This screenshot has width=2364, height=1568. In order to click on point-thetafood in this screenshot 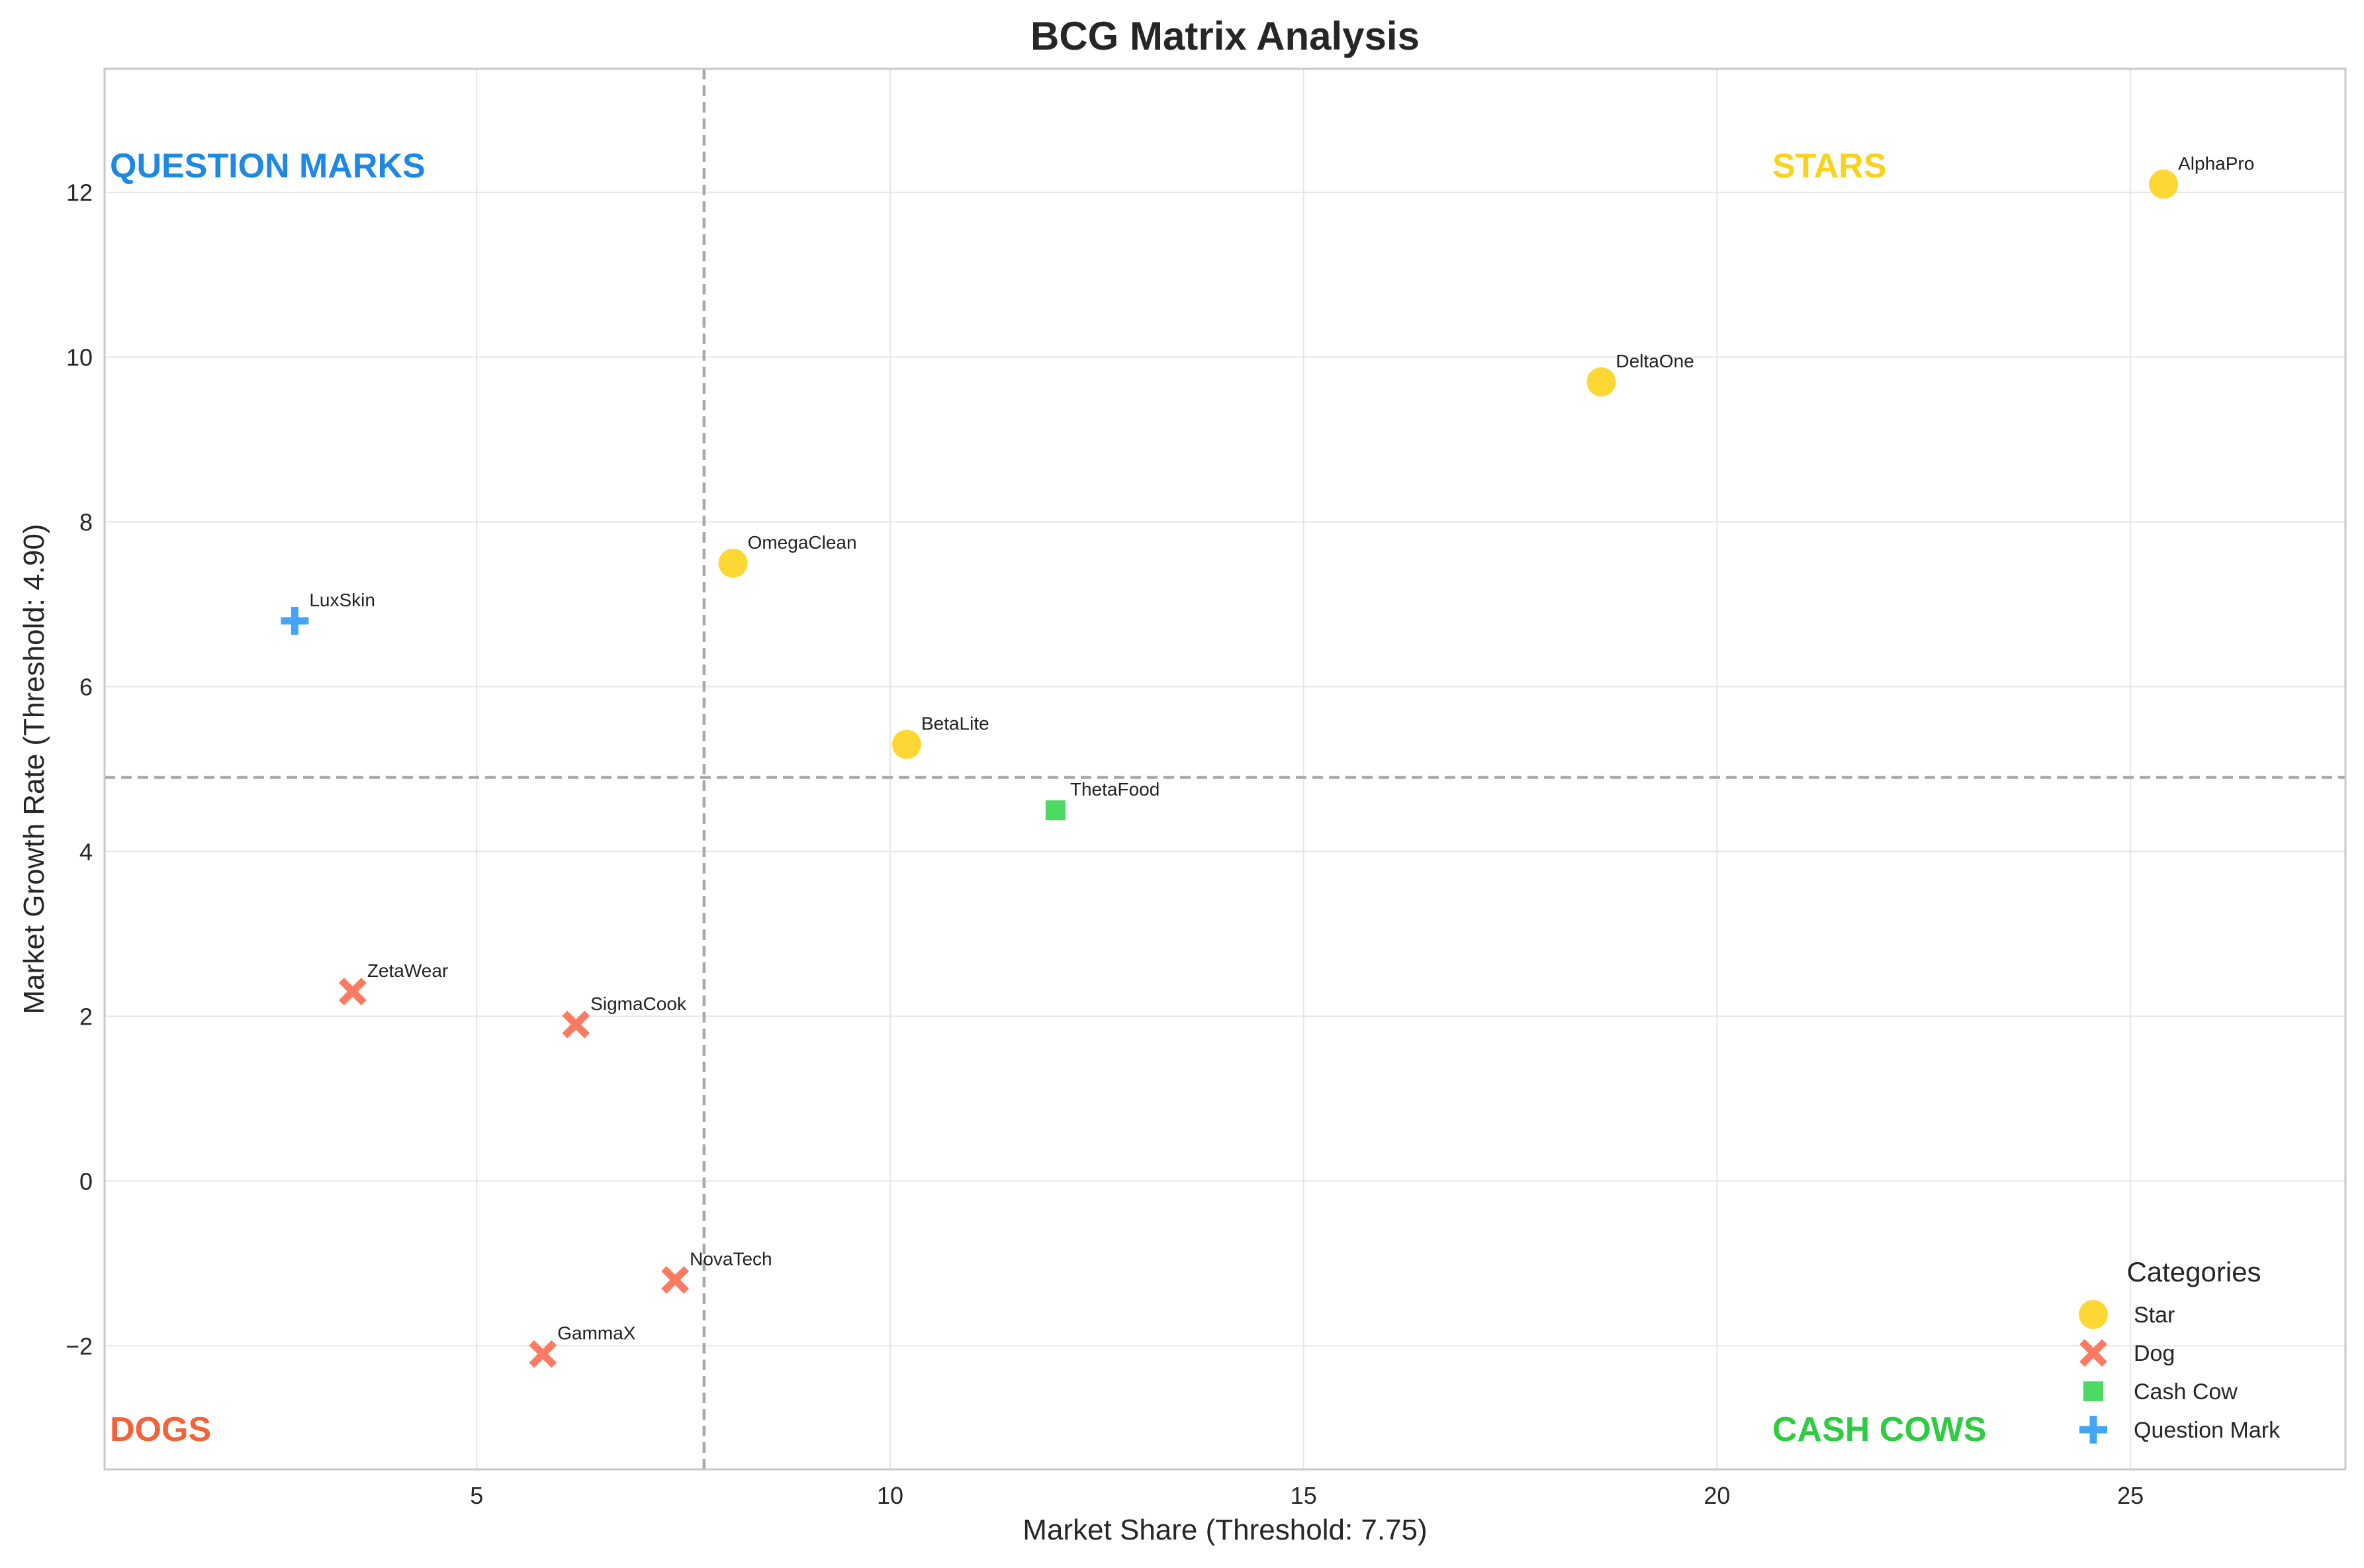, I will do `click(1055, 810)`.